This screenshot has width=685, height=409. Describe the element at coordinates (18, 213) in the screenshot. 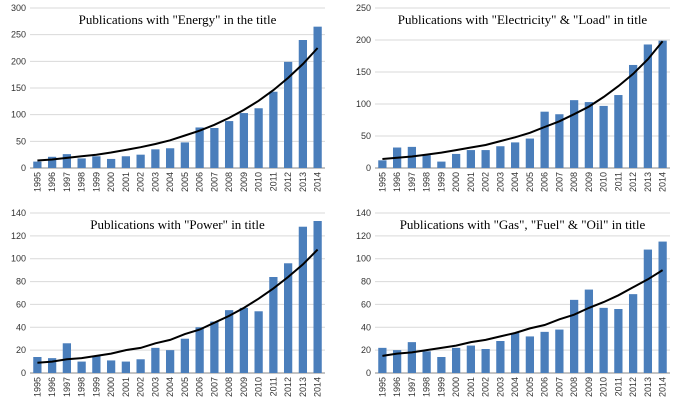

I see `y-tick-label: 140` at that location.